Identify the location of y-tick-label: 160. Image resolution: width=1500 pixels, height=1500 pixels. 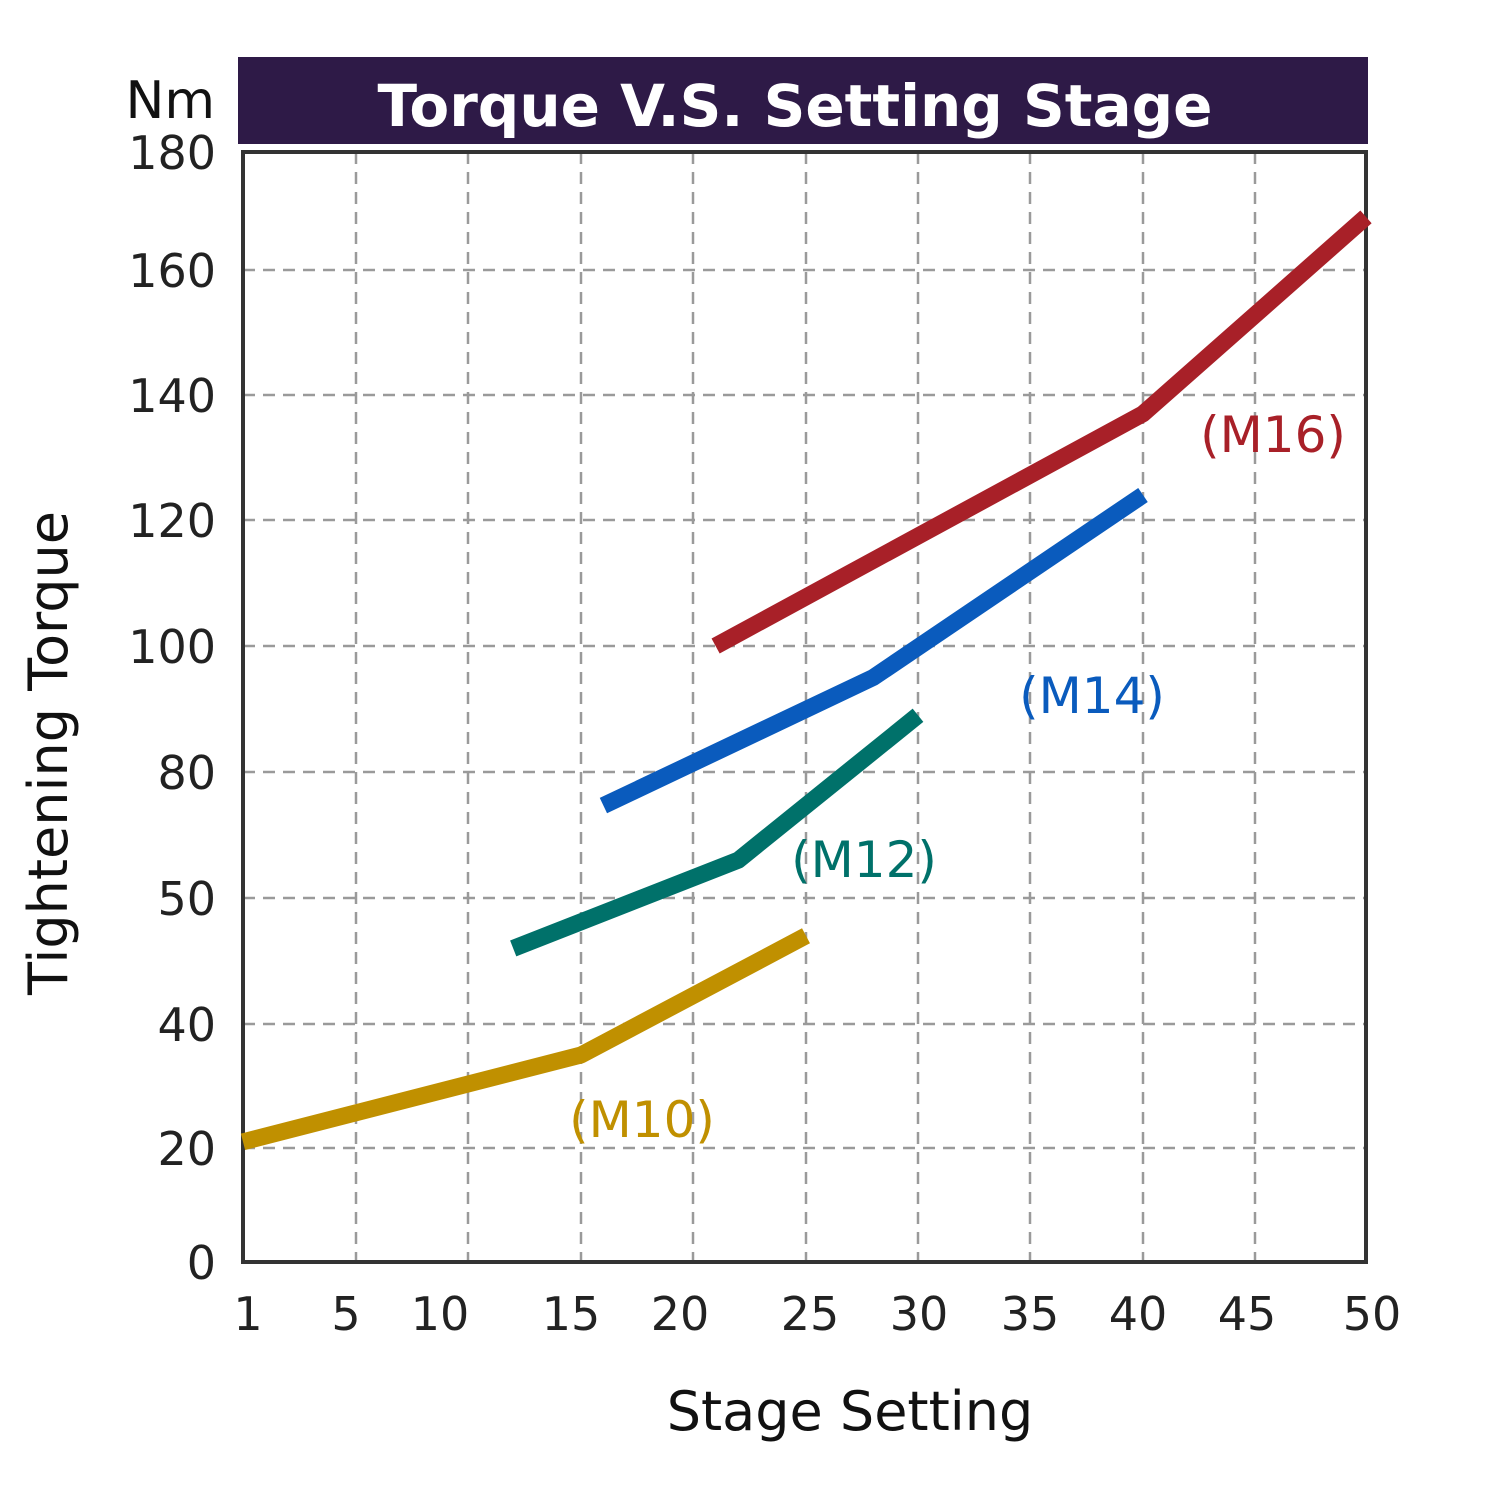
(172, 271).